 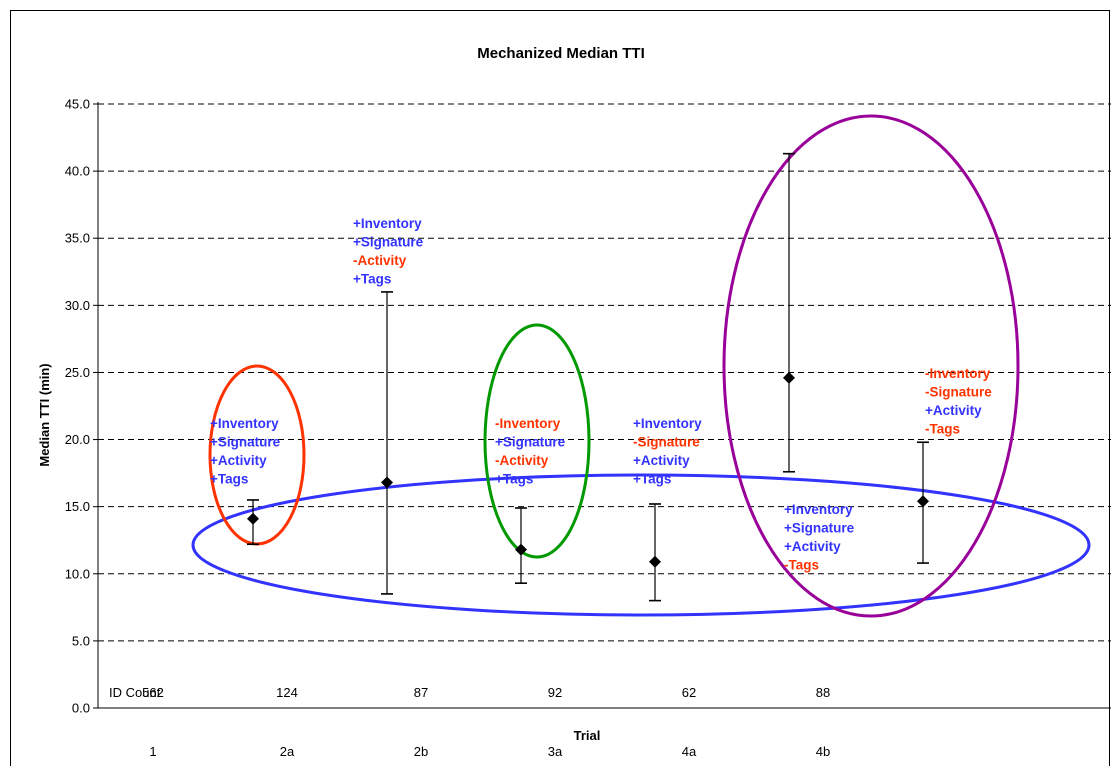 I want to click on x-tick-label: 2b, so click(x=421, y=751).